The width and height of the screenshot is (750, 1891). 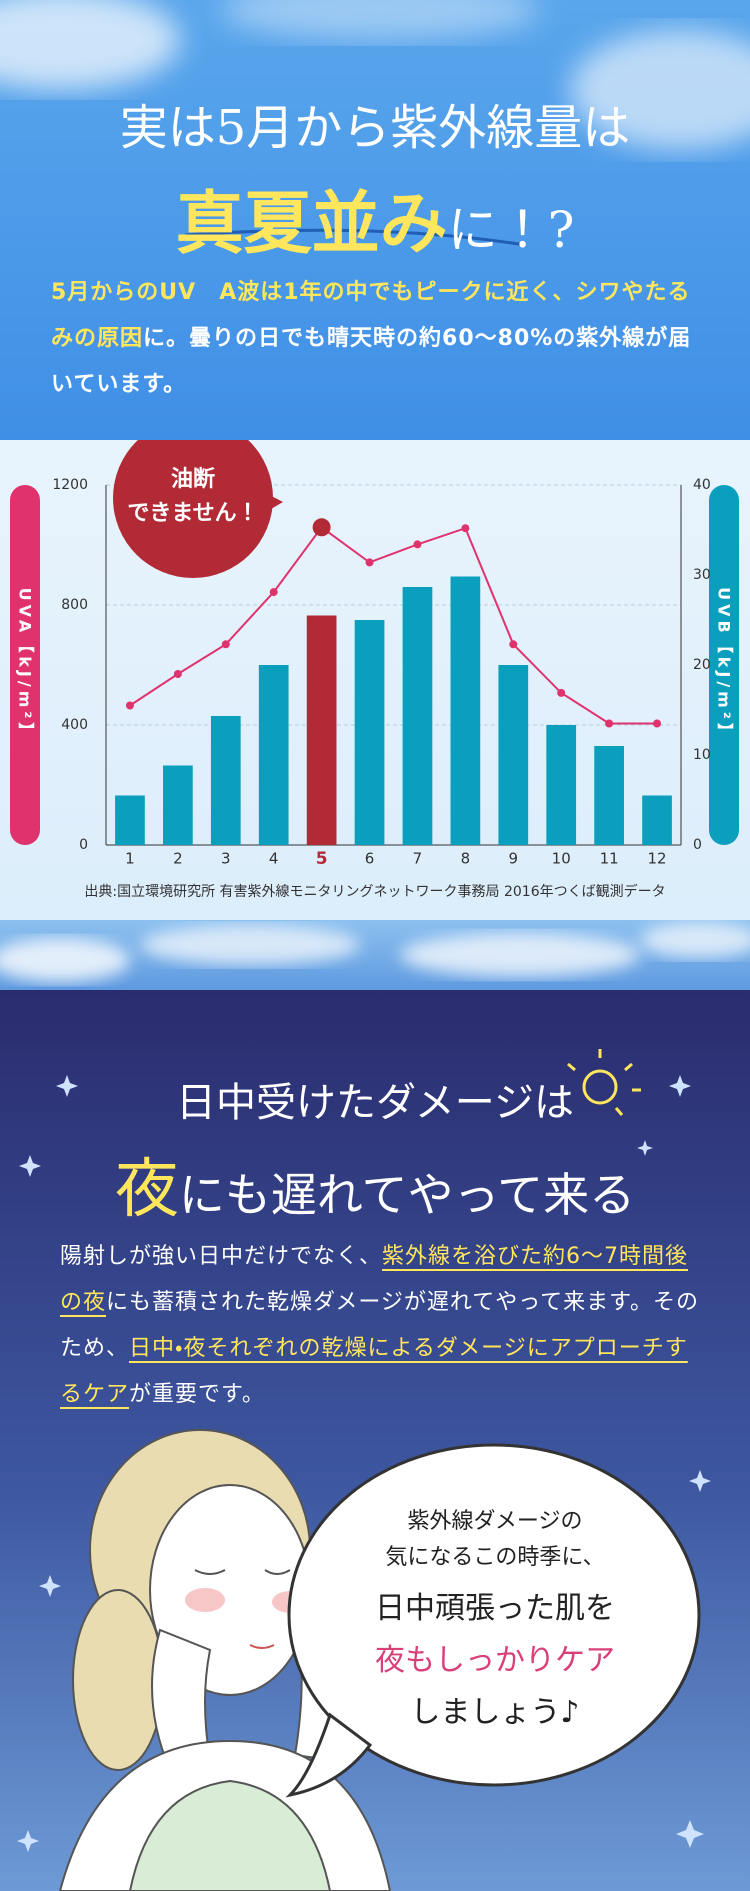 What do you see at coordinates (495, 1521) in the screenshot?
I see `bubble-line: 紫外線ダメージの` at bounding box center [495, 1521].